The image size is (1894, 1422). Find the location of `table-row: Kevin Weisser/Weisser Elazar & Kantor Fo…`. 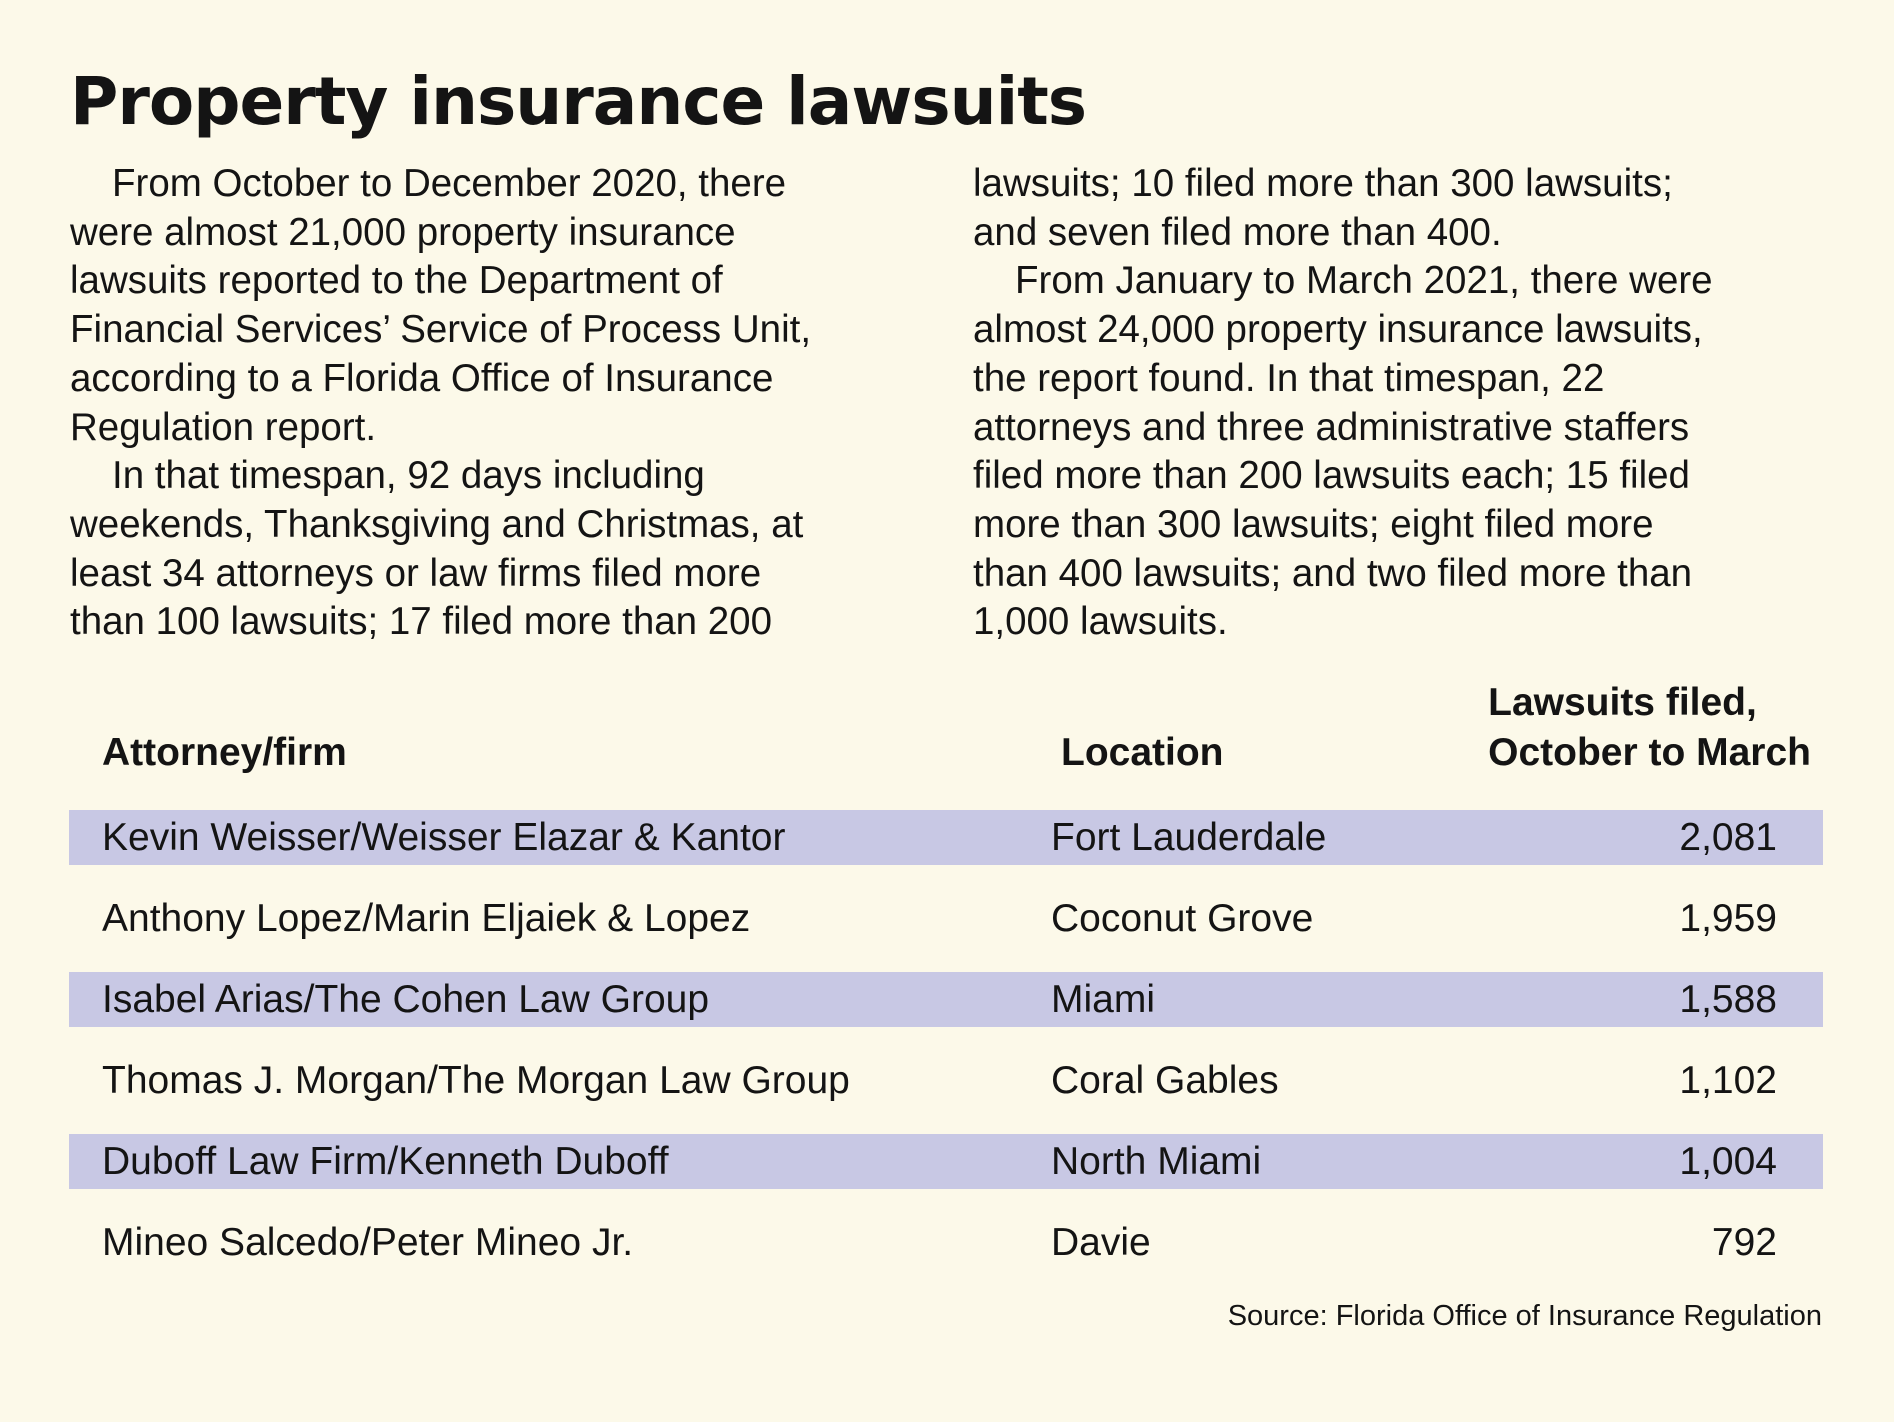

table-row: Kevin Weisser/Weisser Elazar & Kantor Fo… is located at coordinates (946, 837).